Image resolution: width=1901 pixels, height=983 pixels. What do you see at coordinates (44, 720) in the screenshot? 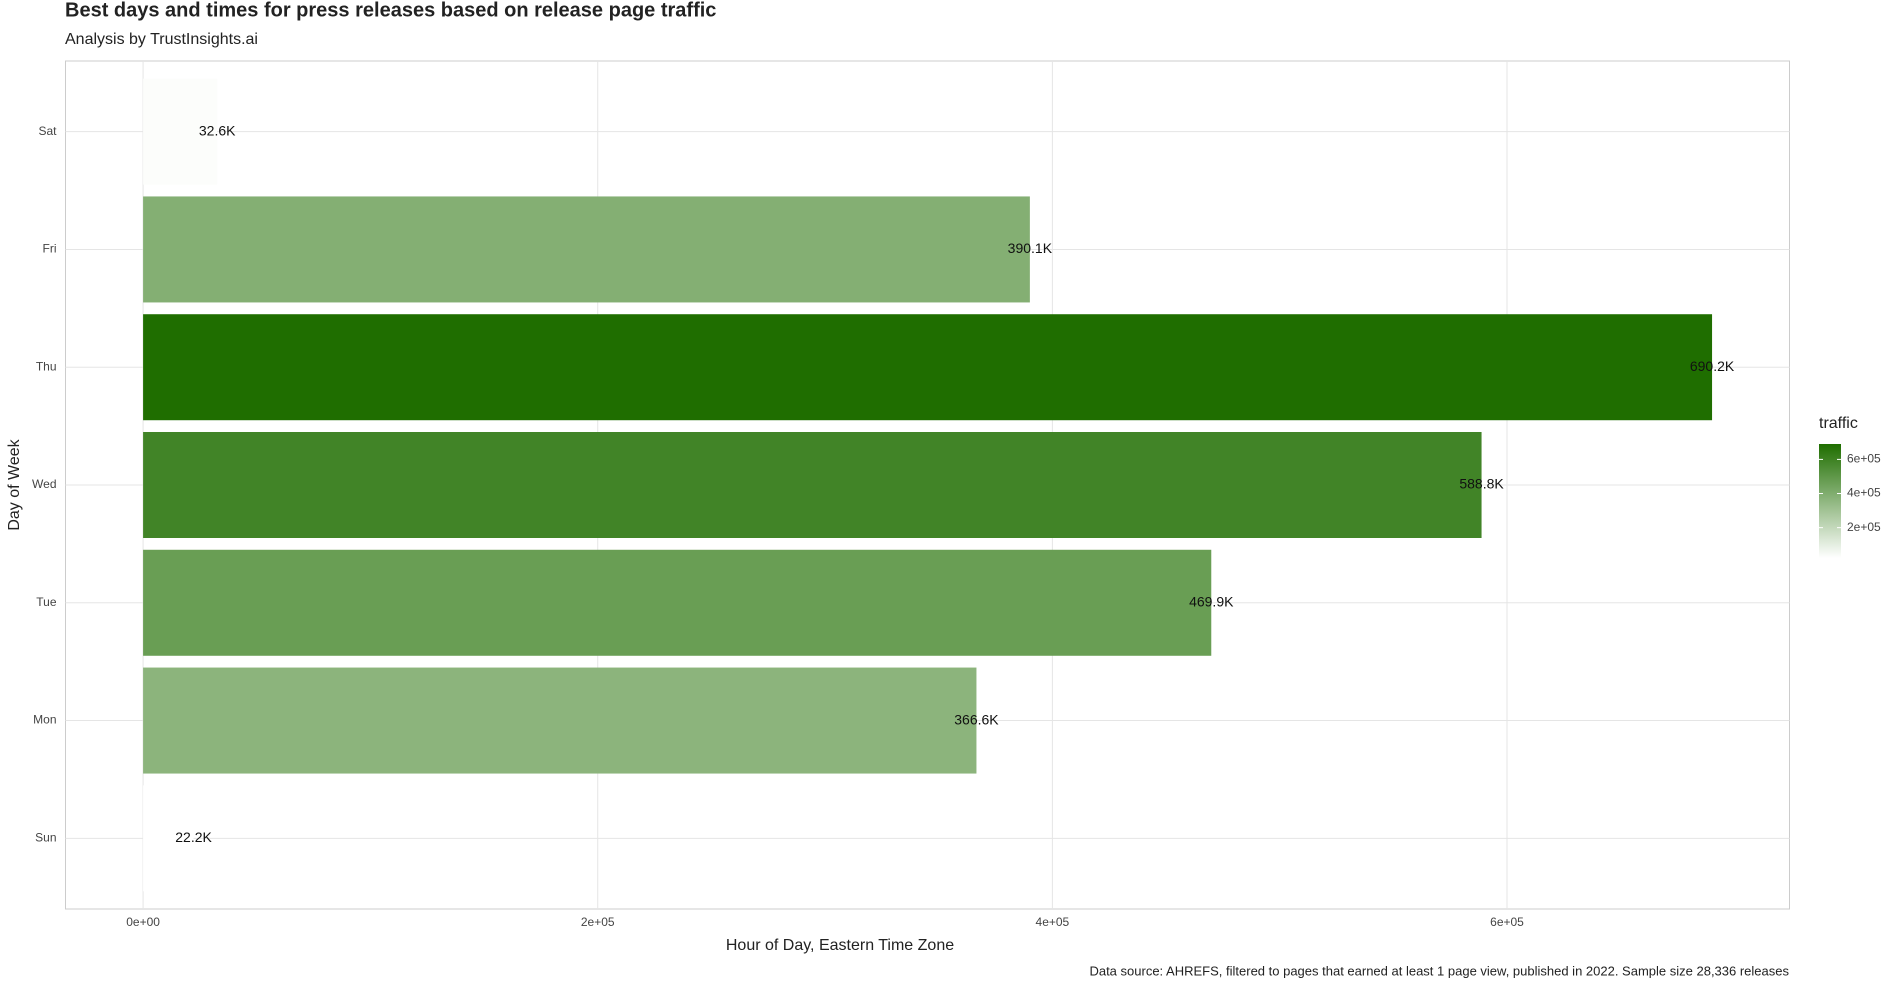
I see `y-tick-label: Mon` at bounding box center [44, 720].